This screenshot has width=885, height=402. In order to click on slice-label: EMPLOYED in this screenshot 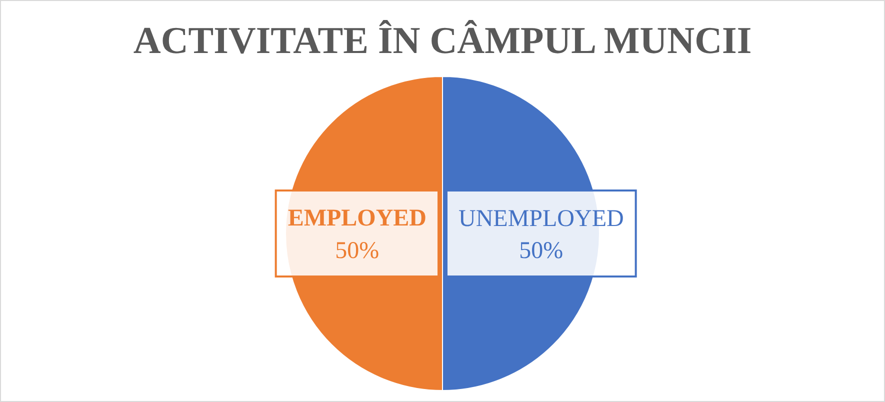, I will do `click(357, 219)`.